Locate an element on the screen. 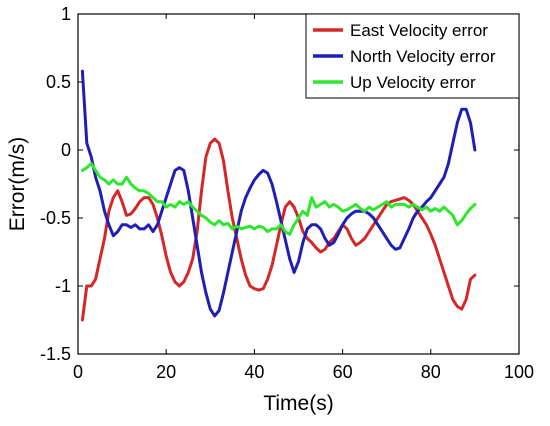  x-tick-label: 20 is located at coordinates (166, 372).